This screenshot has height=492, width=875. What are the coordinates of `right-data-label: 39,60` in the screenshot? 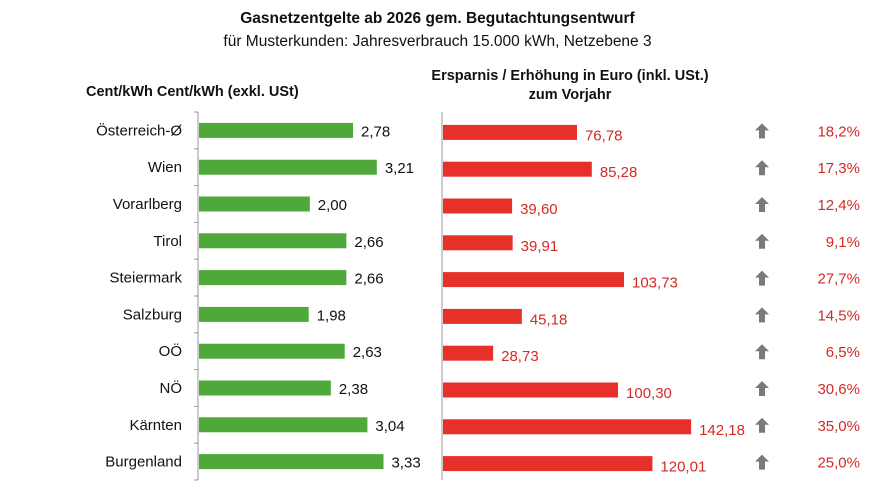 It's located at (539, 209).